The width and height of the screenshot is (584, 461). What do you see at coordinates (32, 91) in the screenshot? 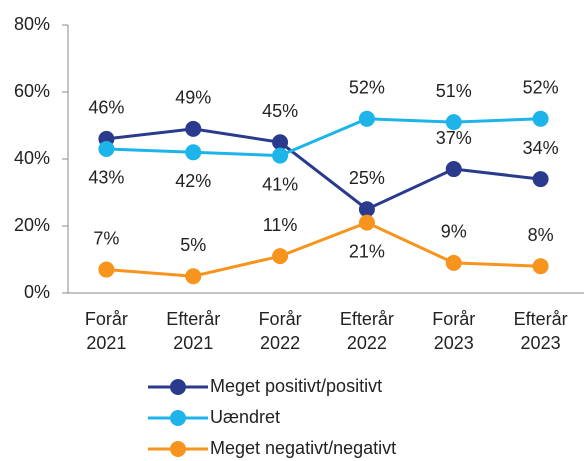
I see `y-tick-label: 60%` at bounding box center [32, 91].